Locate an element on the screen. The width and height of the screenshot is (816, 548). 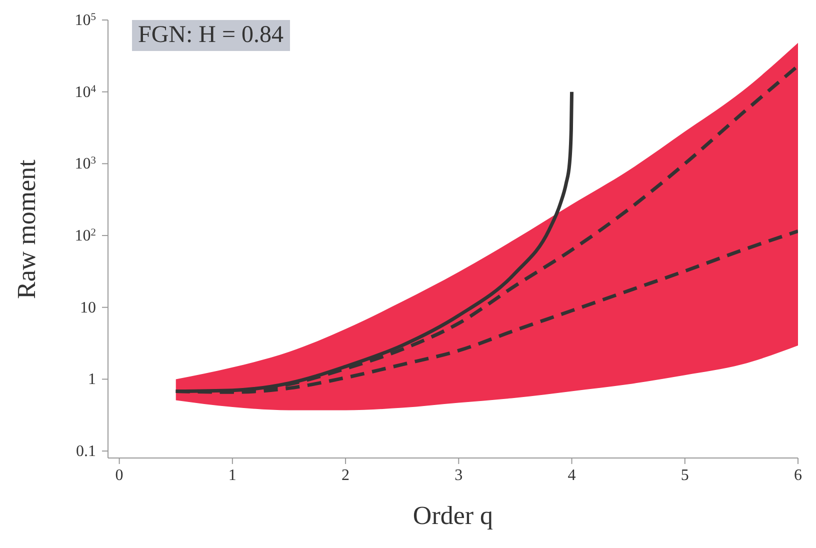
x-tick-label: 1 is located at coordinates (232, 475).